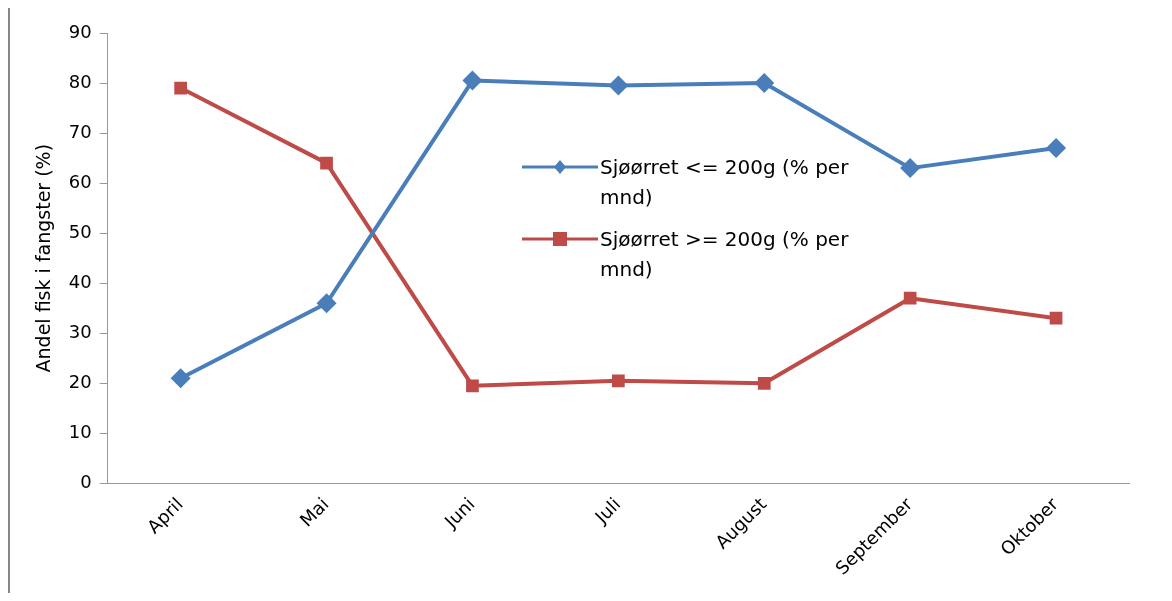  What do you see at coordinates (80, 331) in the screenshot?
I see `y-tick-label: 30` at bounding box center [80, 331].